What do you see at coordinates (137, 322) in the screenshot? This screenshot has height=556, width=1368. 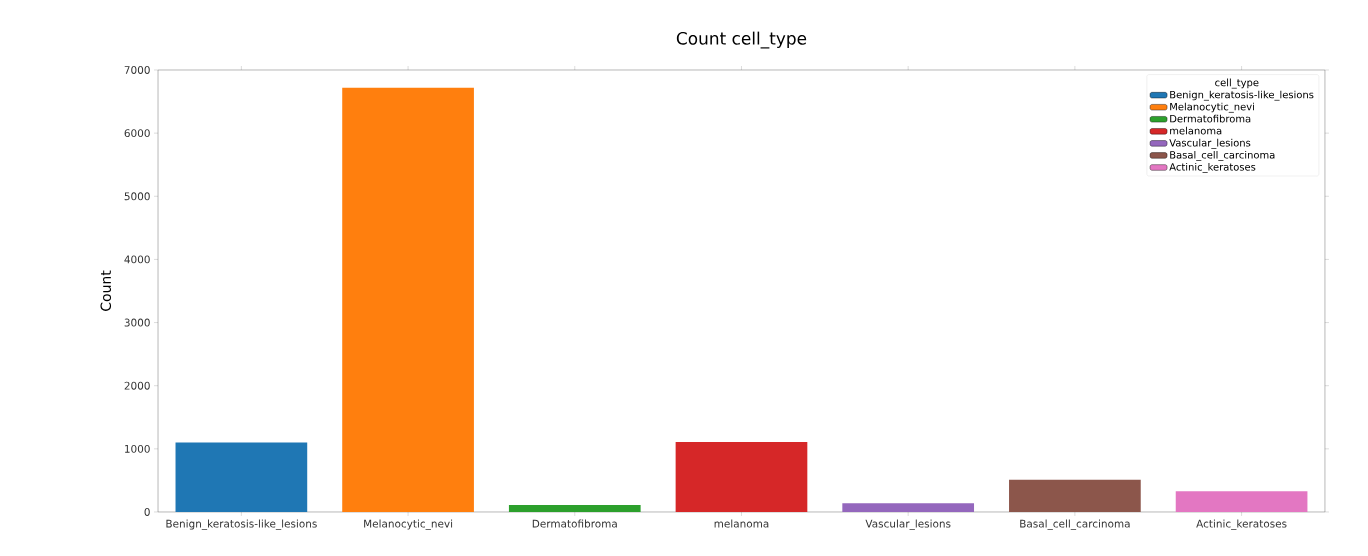 I see `y-tick-label: 3000` at bounding box center [137, 322].